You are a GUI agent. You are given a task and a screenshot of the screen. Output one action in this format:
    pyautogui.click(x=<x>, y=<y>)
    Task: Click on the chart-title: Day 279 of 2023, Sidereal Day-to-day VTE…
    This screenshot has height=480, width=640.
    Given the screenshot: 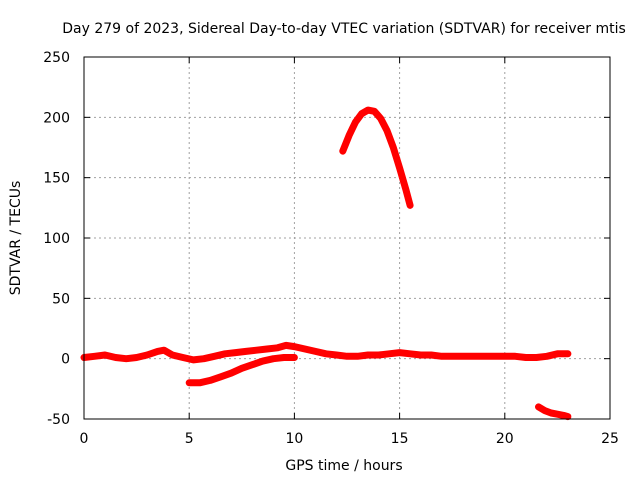 What is the action you would take?
    pyautogui.click(x=344, y=29)
    